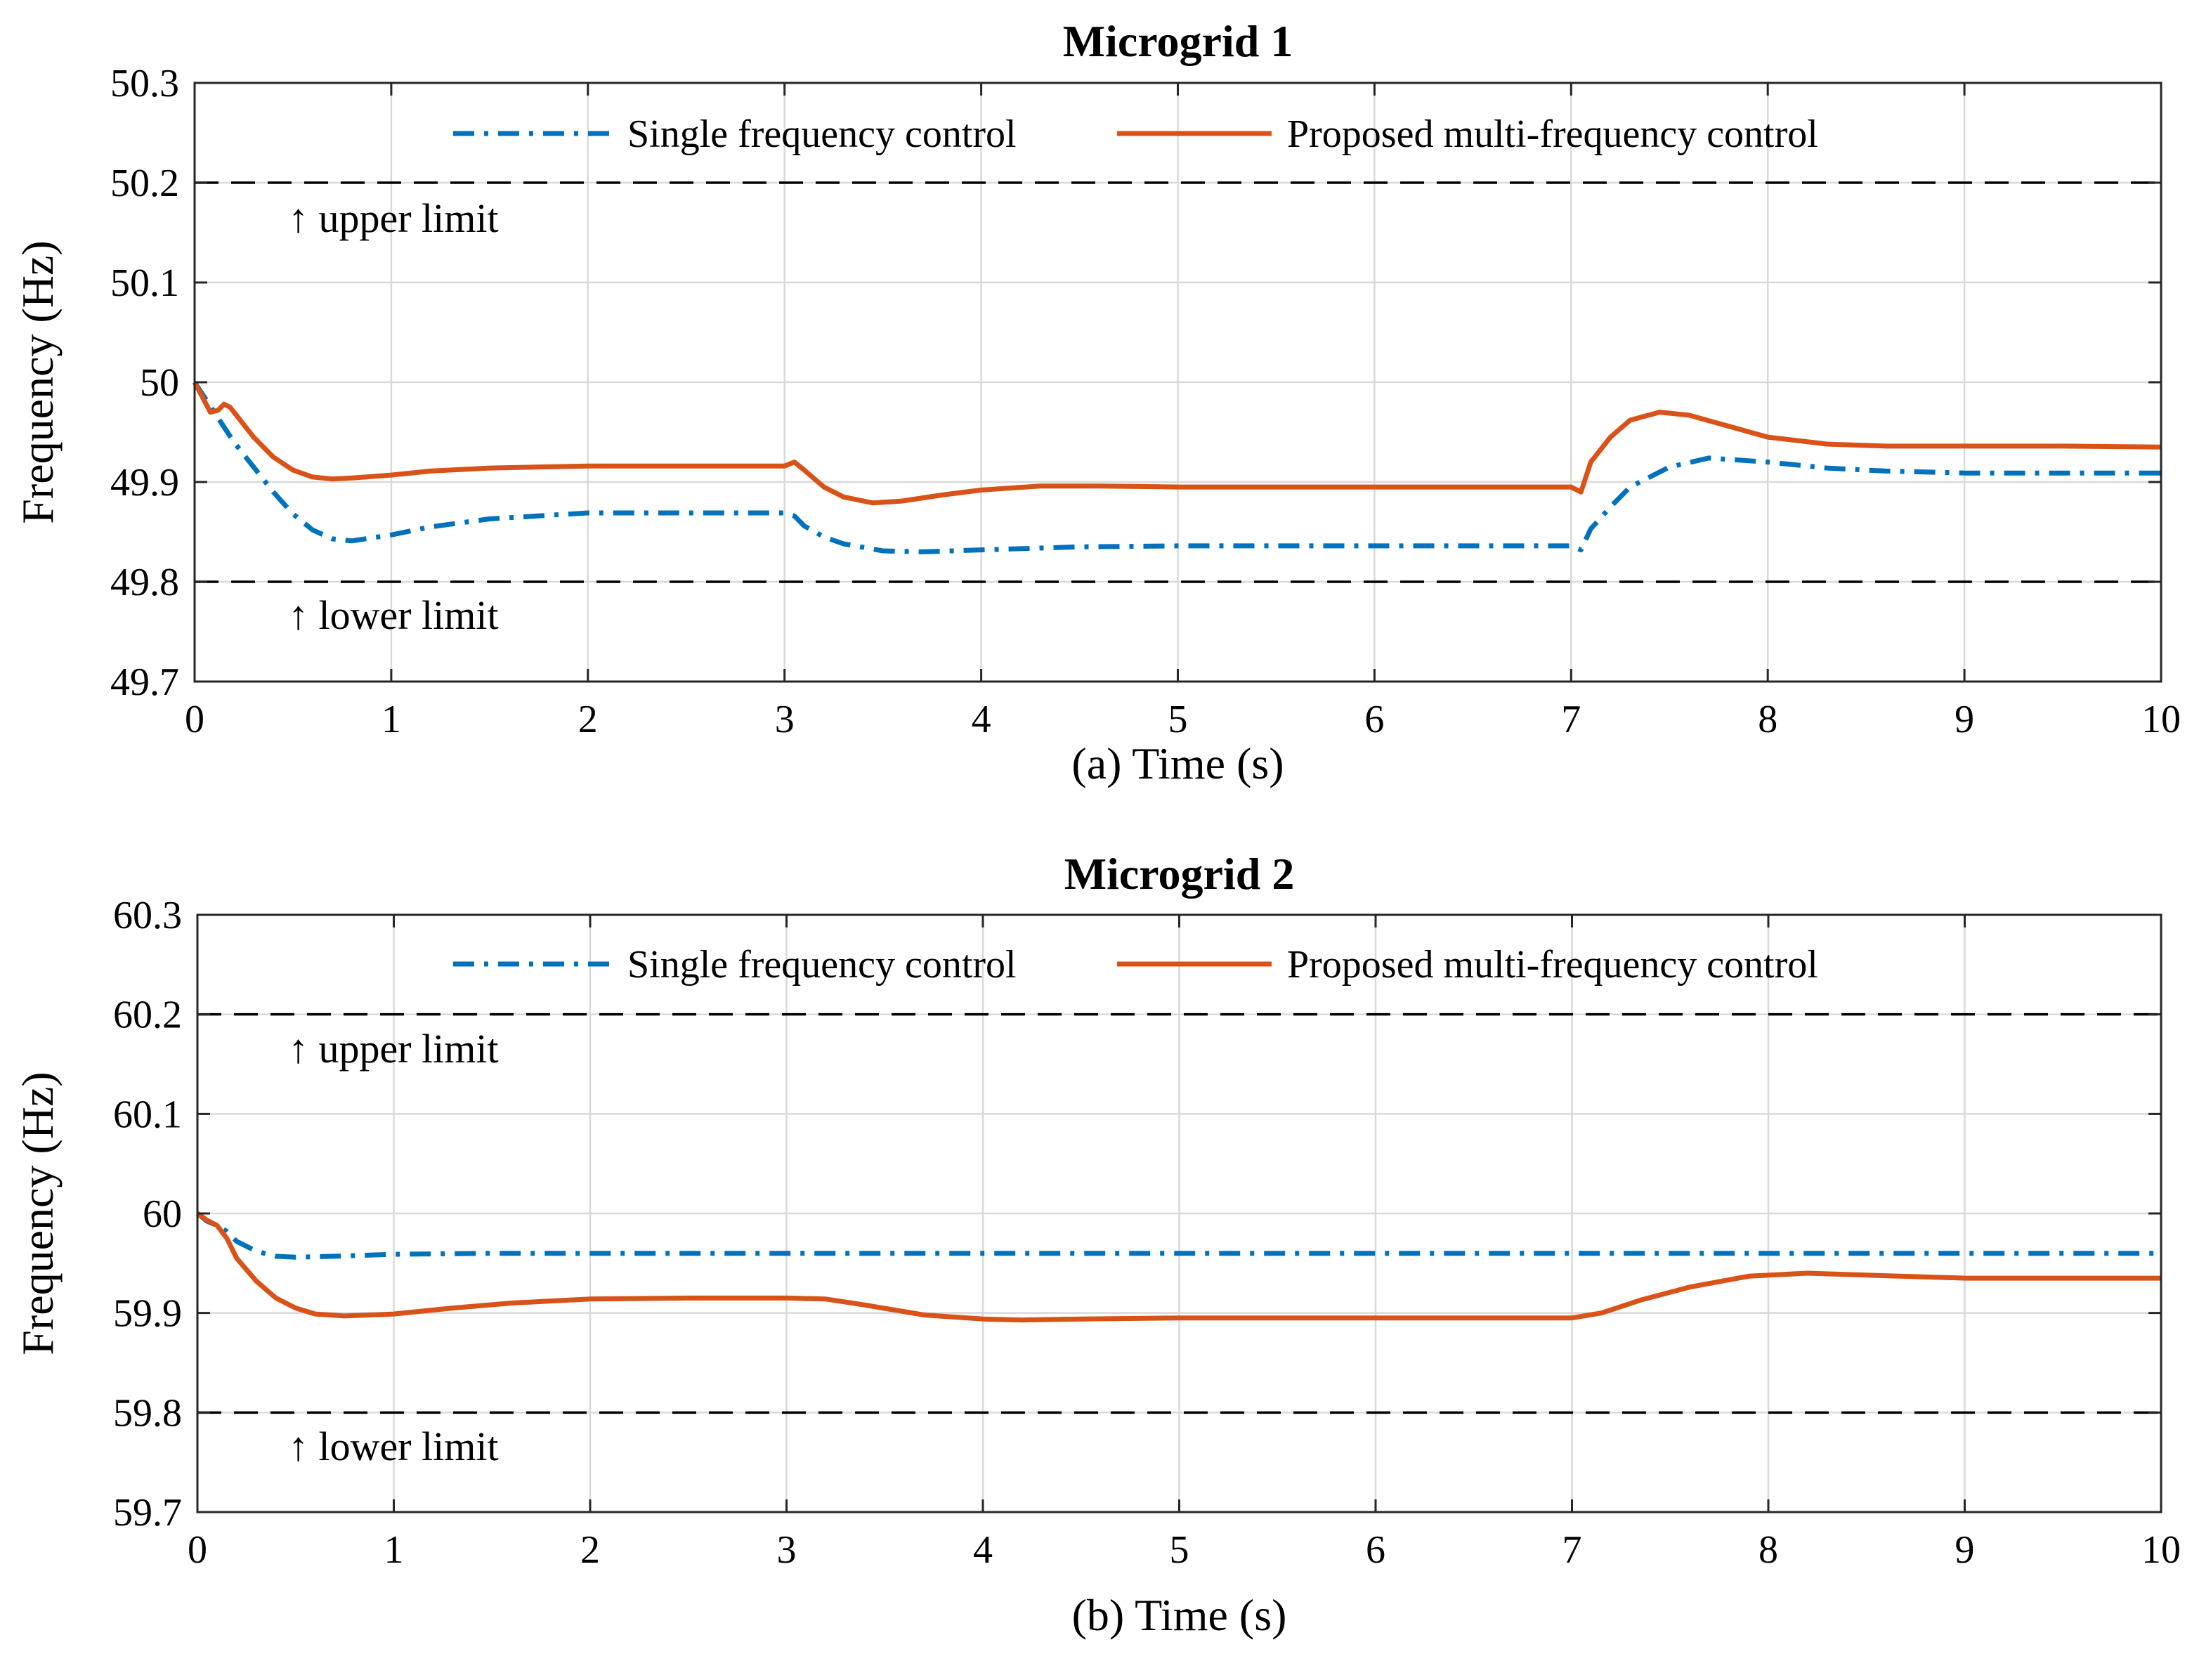 The width and height of the screenshot is (2199, 1680). Describe the element at coordinates (147, 1413) in the screenshot. I see `y-tick-label: 59.8` at that location.